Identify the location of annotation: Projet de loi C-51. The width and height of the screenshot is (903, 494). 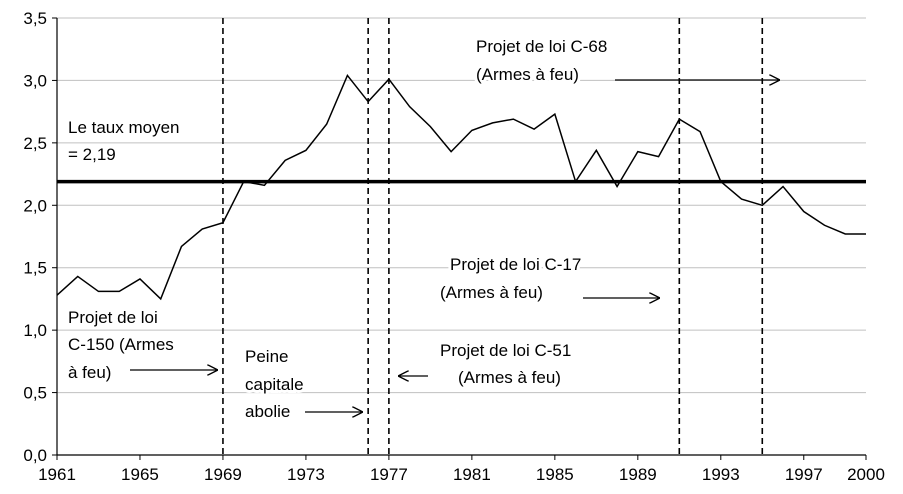
(505, 350).